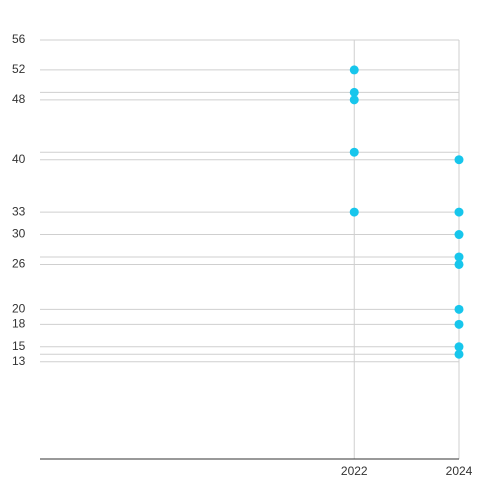 The height and width of the screenshot is (500, 500). What do you see at coordinates (19, 346) in the screenshot?
I see `y-tick-label: 15` at bounding box center [19, 346].